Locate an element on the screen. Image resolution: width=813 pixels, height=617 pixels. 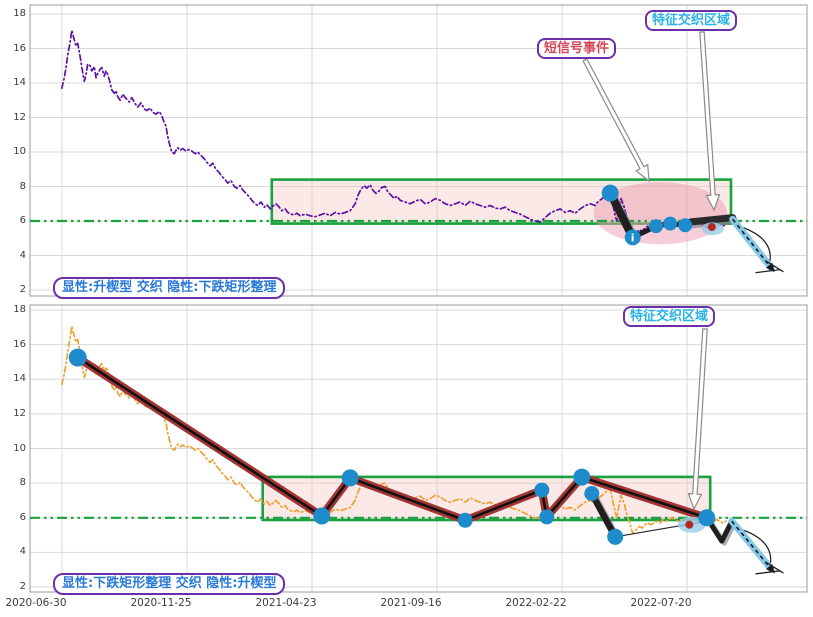
annotation-feature-zone-top: 特征交织区域 is located at coordinates (691, 20).